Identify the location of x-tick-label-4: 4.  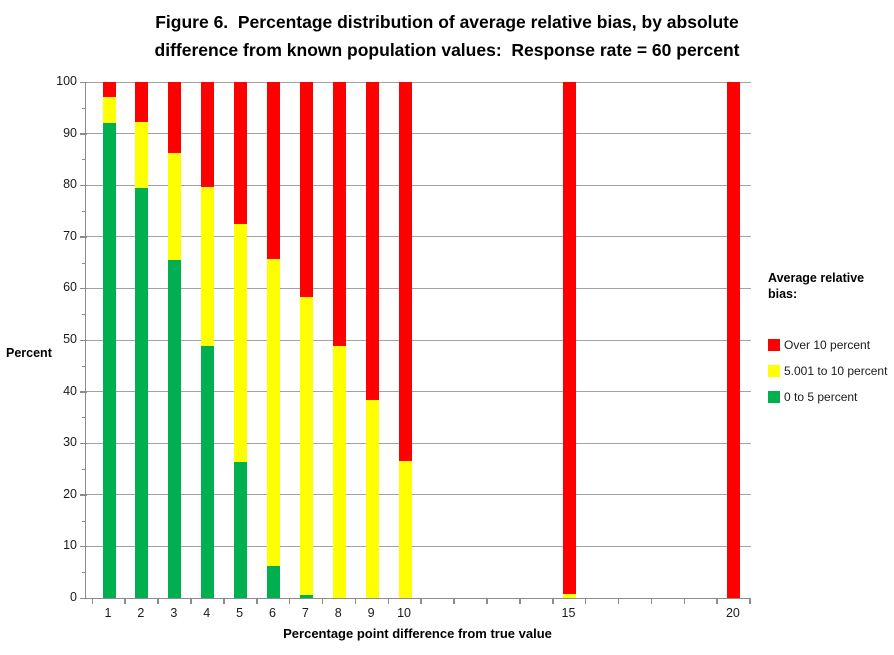
(207, 613).